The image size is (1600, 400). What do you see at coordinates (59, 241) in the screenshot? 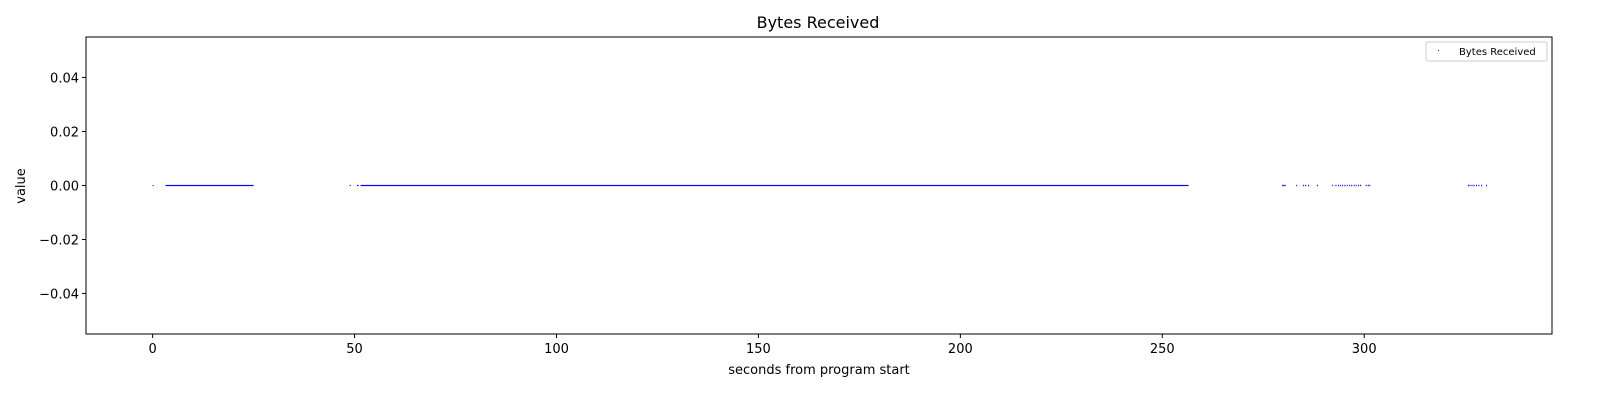
I see `y-tick-label: −0.02` at bounding box center [59, 241].